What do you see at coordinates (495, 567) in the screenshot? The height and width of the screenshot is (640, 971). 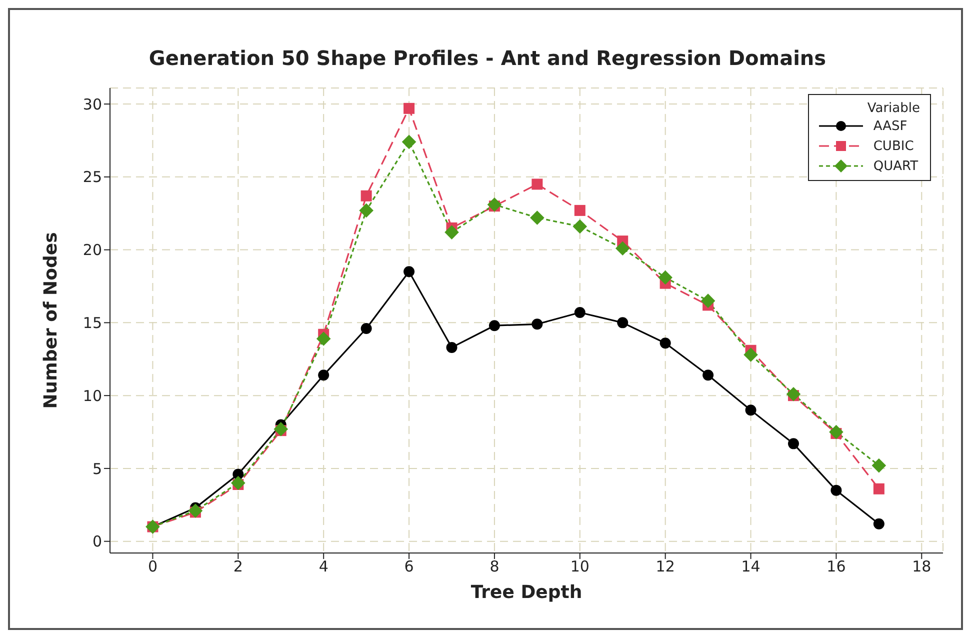 I see `x-tick-label: 8` at bounding box center [495, 567].